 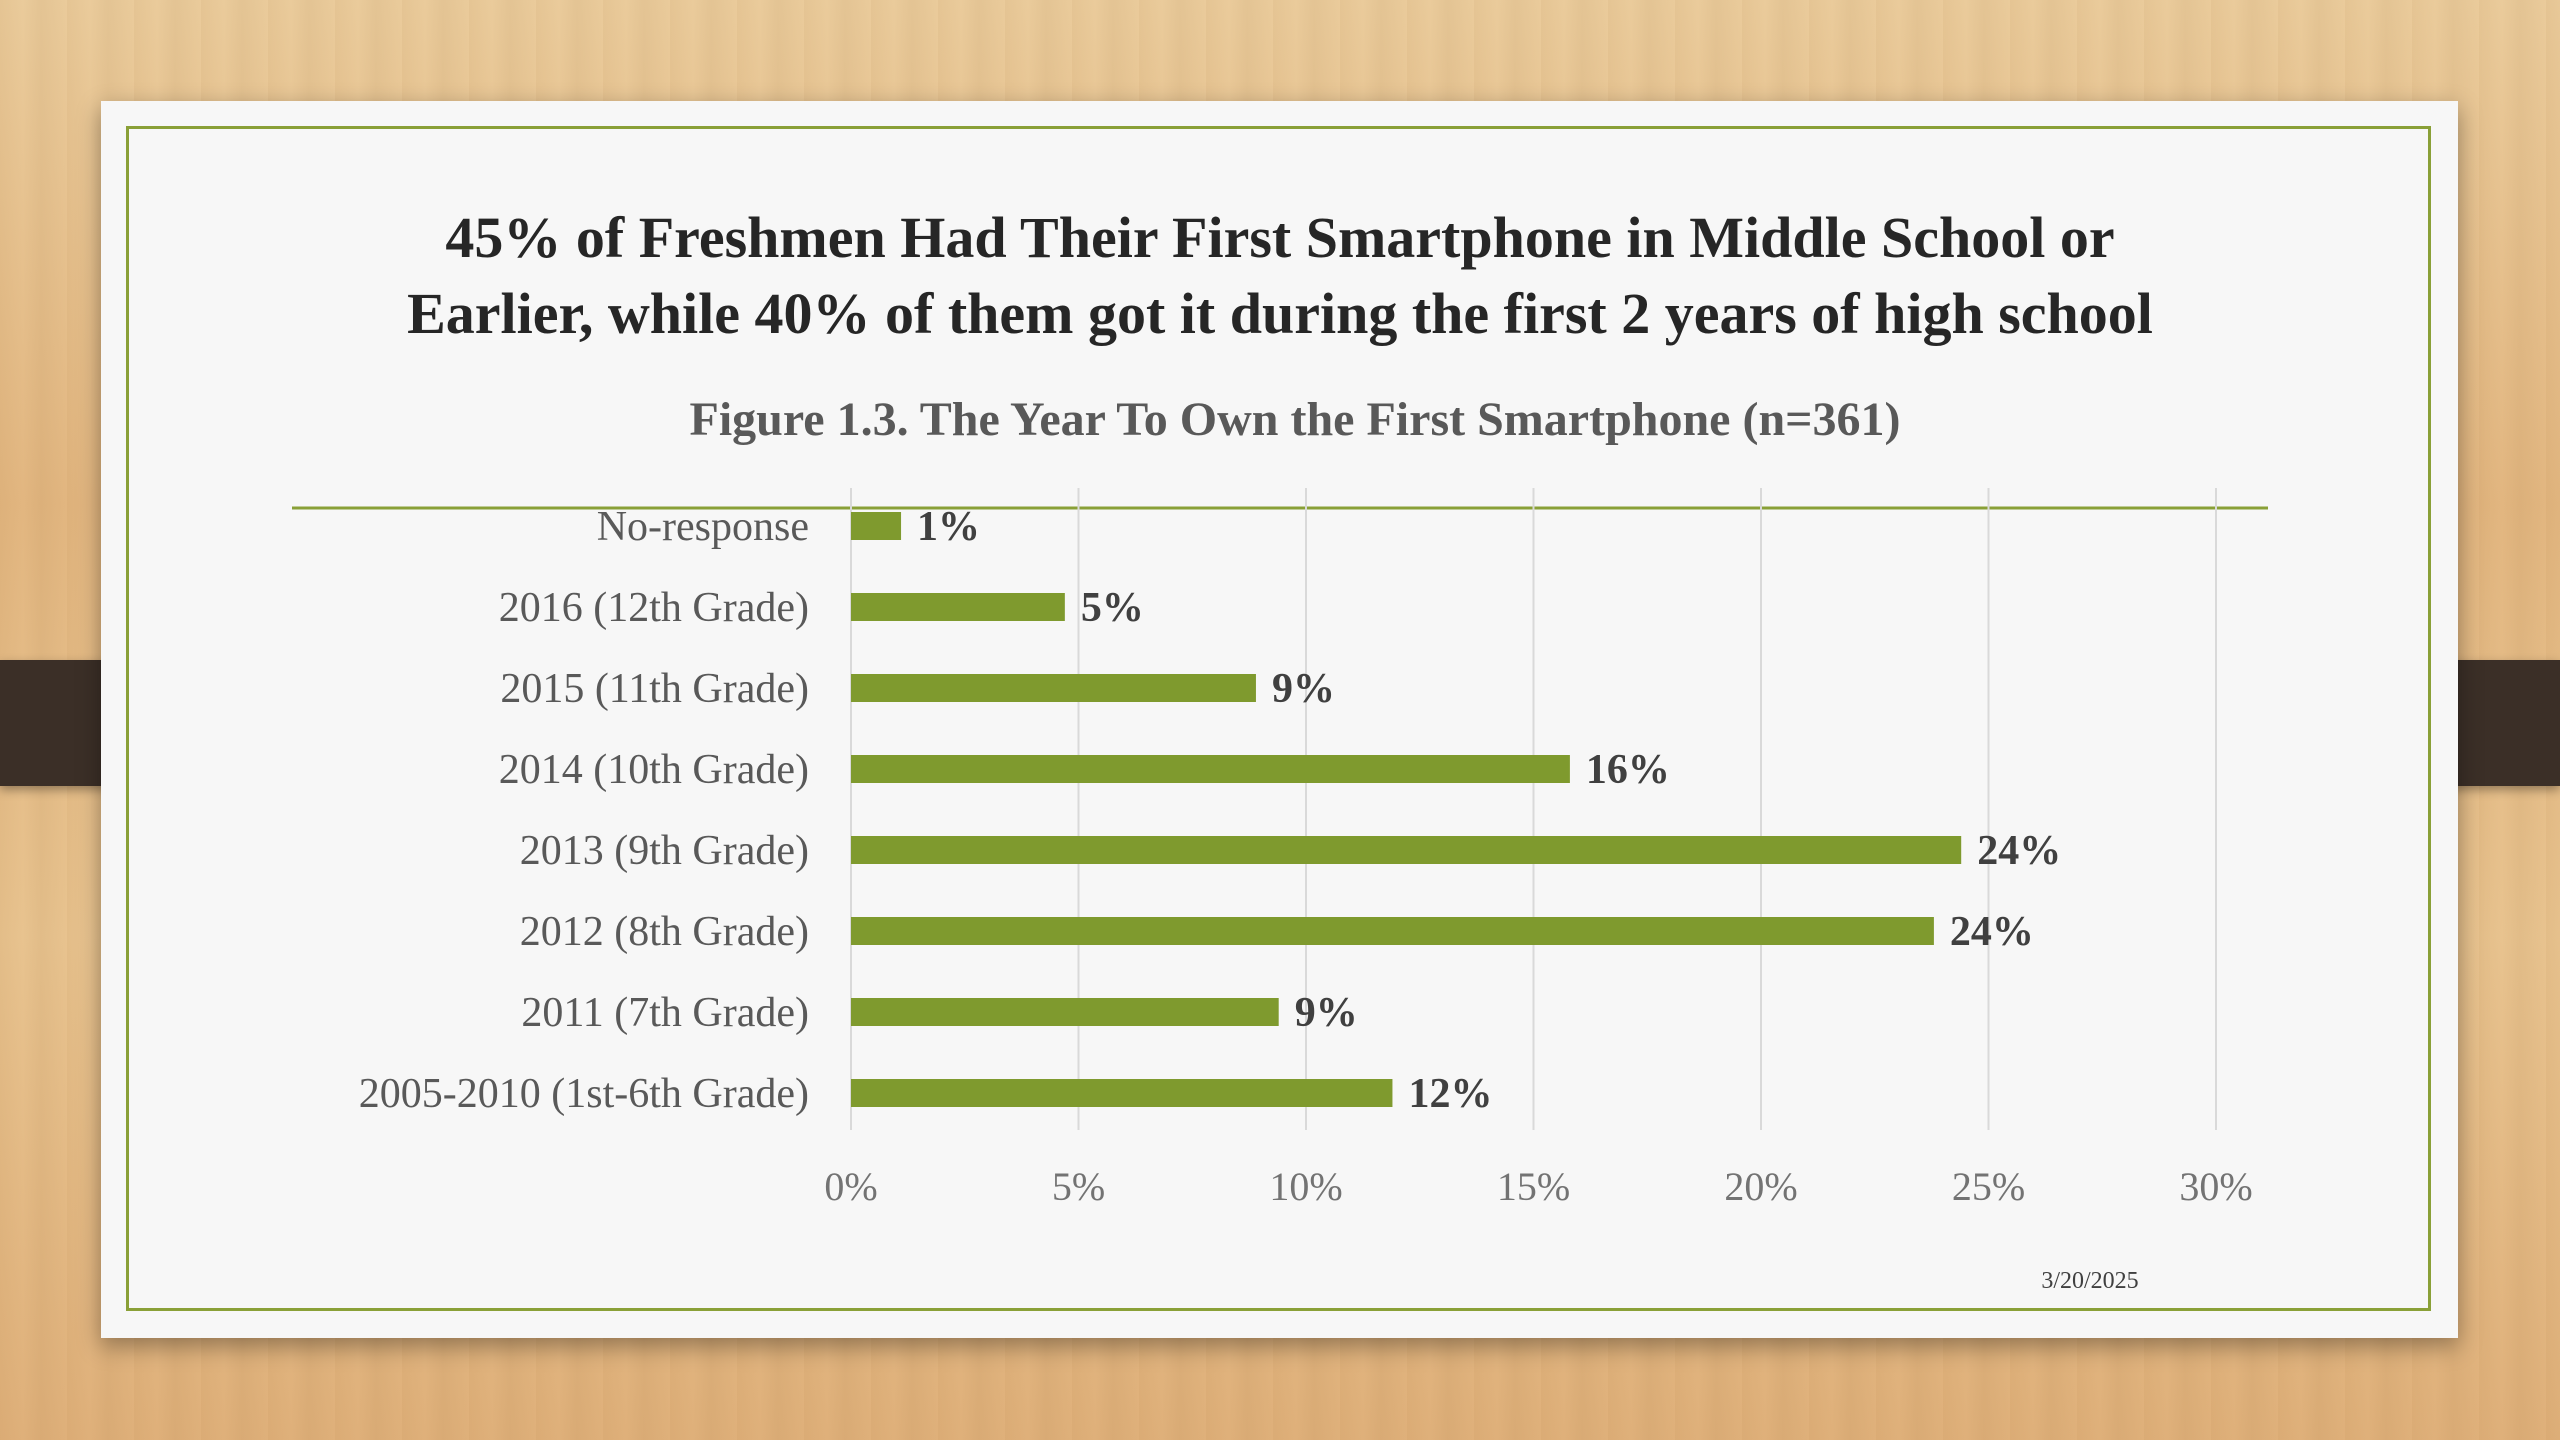 What do you see at coordinates (1988, 1186) in the screenshot?
I see `x-tick-label: 25%` at bounding box center [1988, 1186].